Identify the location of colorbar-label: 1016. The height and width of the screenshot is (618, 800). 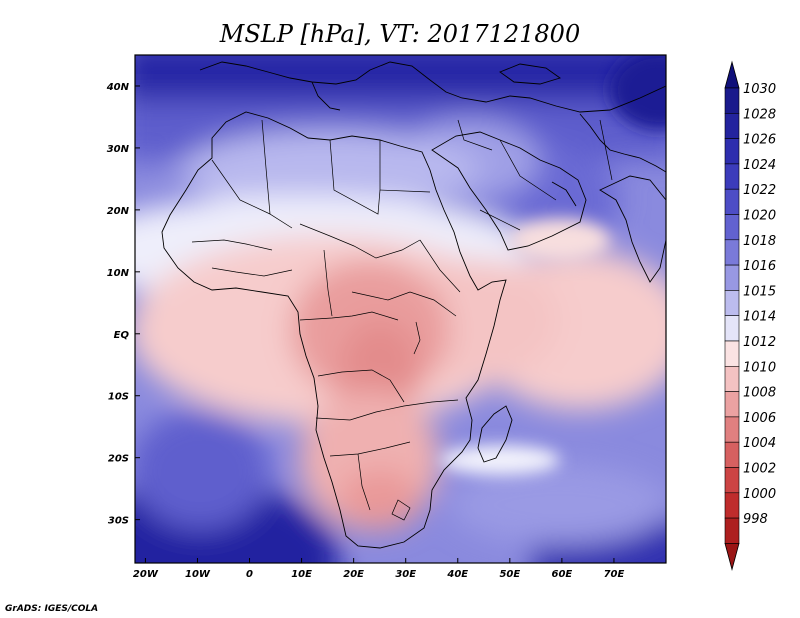
(759, 266).